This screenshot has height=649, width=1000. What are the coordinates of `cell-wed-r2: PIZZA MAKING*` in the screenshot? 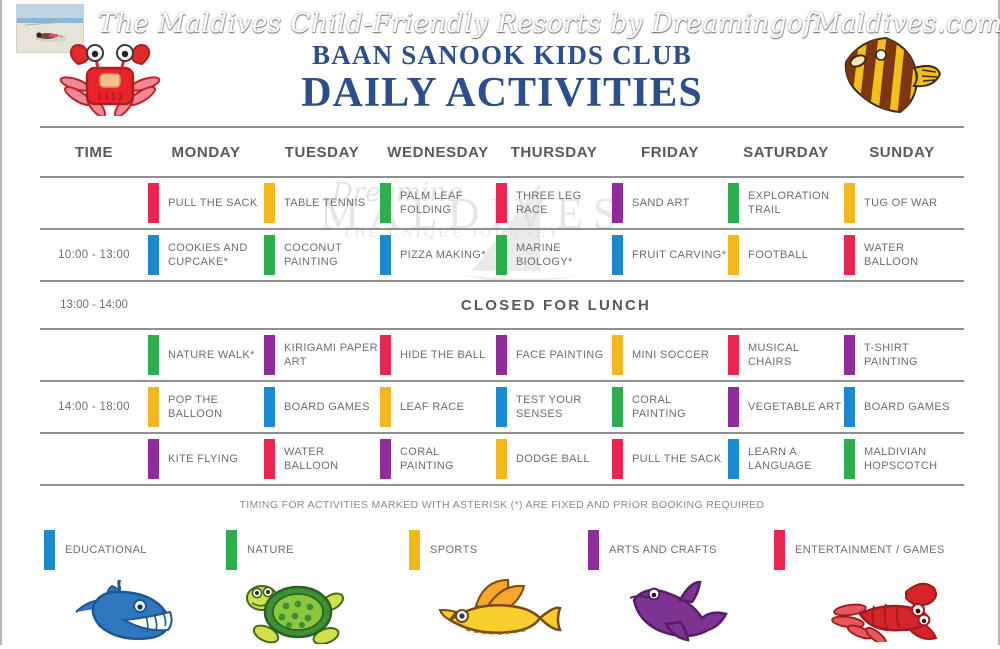 It's located at (438, 255).